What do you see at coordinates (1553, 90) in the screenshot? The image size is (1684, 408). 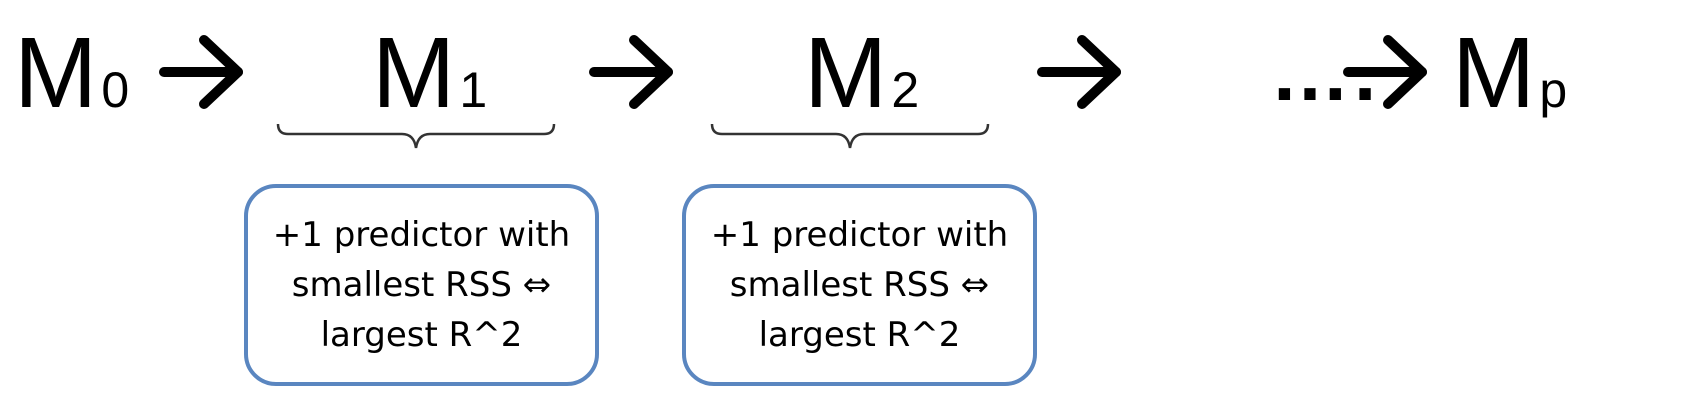 I see `model-mp-subscript: p` at bounding box center [1553, 90].